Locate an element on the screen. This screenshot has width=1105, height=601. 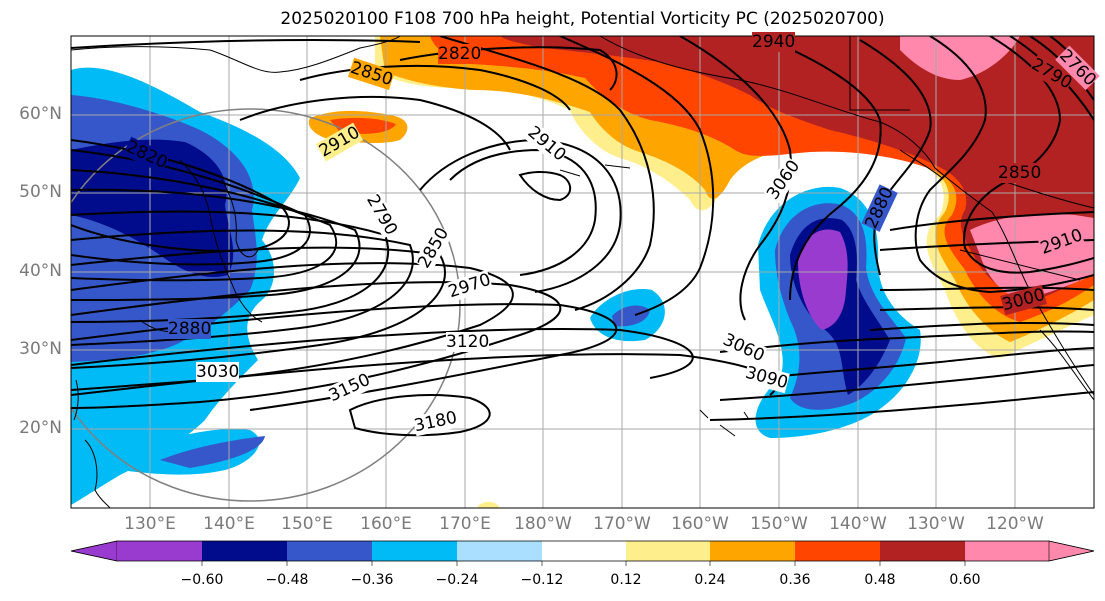
lon-label: 170°E is located at coordinates (465, 524).